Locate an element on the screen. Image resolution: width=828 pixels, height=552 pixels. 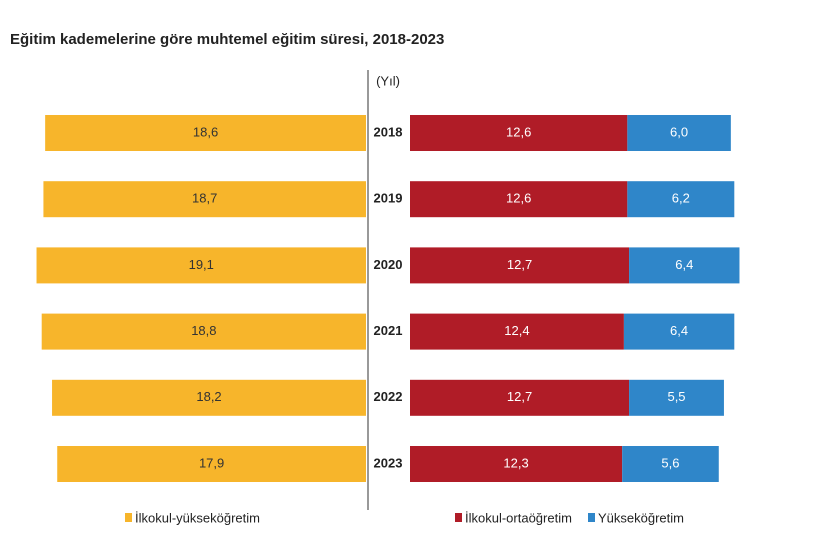
value-label: 6,0 is located at coordinates (679, 131).